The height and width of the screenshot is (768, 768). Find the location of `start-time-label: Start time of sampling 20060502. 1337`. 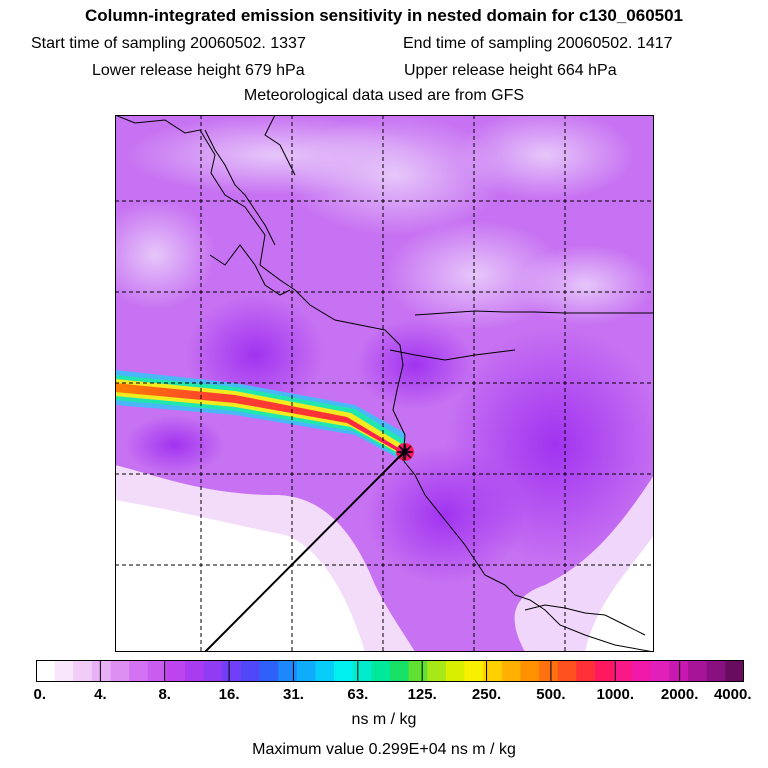

start-time-label: Start time of sampling 20060502. 1337 is located at coordinates (168, 43).